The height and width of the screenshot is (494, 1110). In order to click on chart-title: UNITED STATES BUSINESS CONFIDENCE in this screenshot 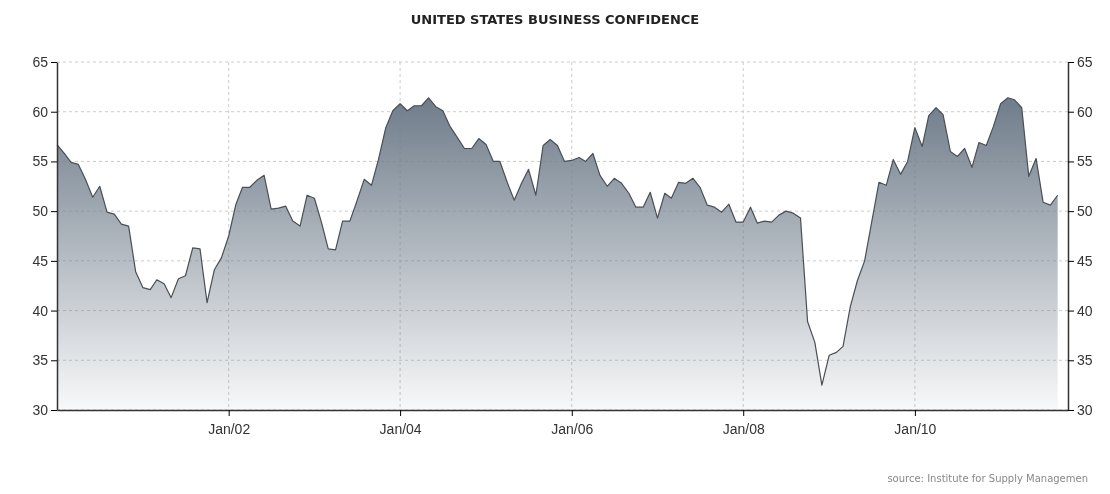, I will do `click(555, 19)`.